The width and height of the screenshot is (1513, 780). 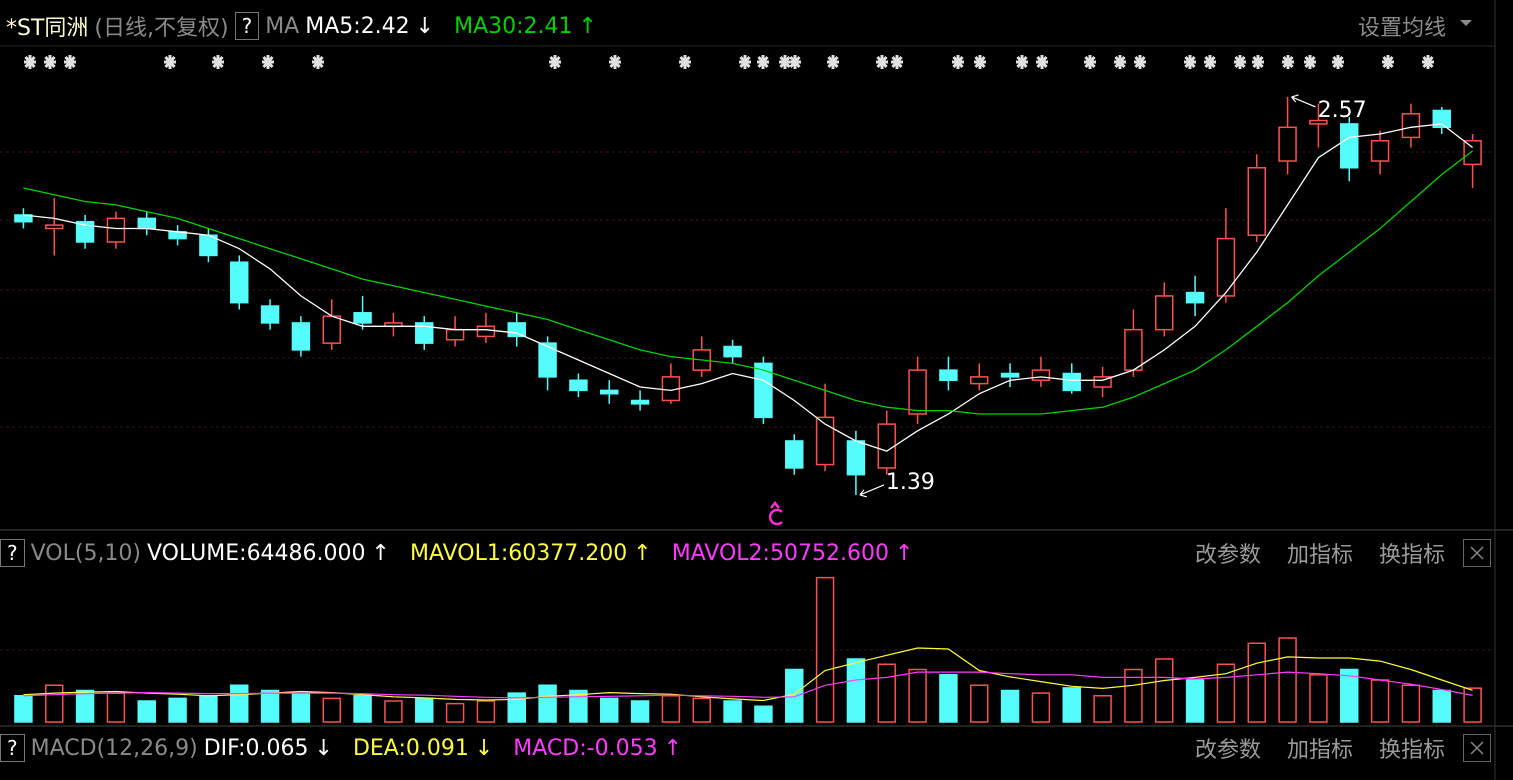 What do you see at coordinates (385, 26) in the screenshot?
I see `legend-value: 2.42` at bounding box center [385, 26].